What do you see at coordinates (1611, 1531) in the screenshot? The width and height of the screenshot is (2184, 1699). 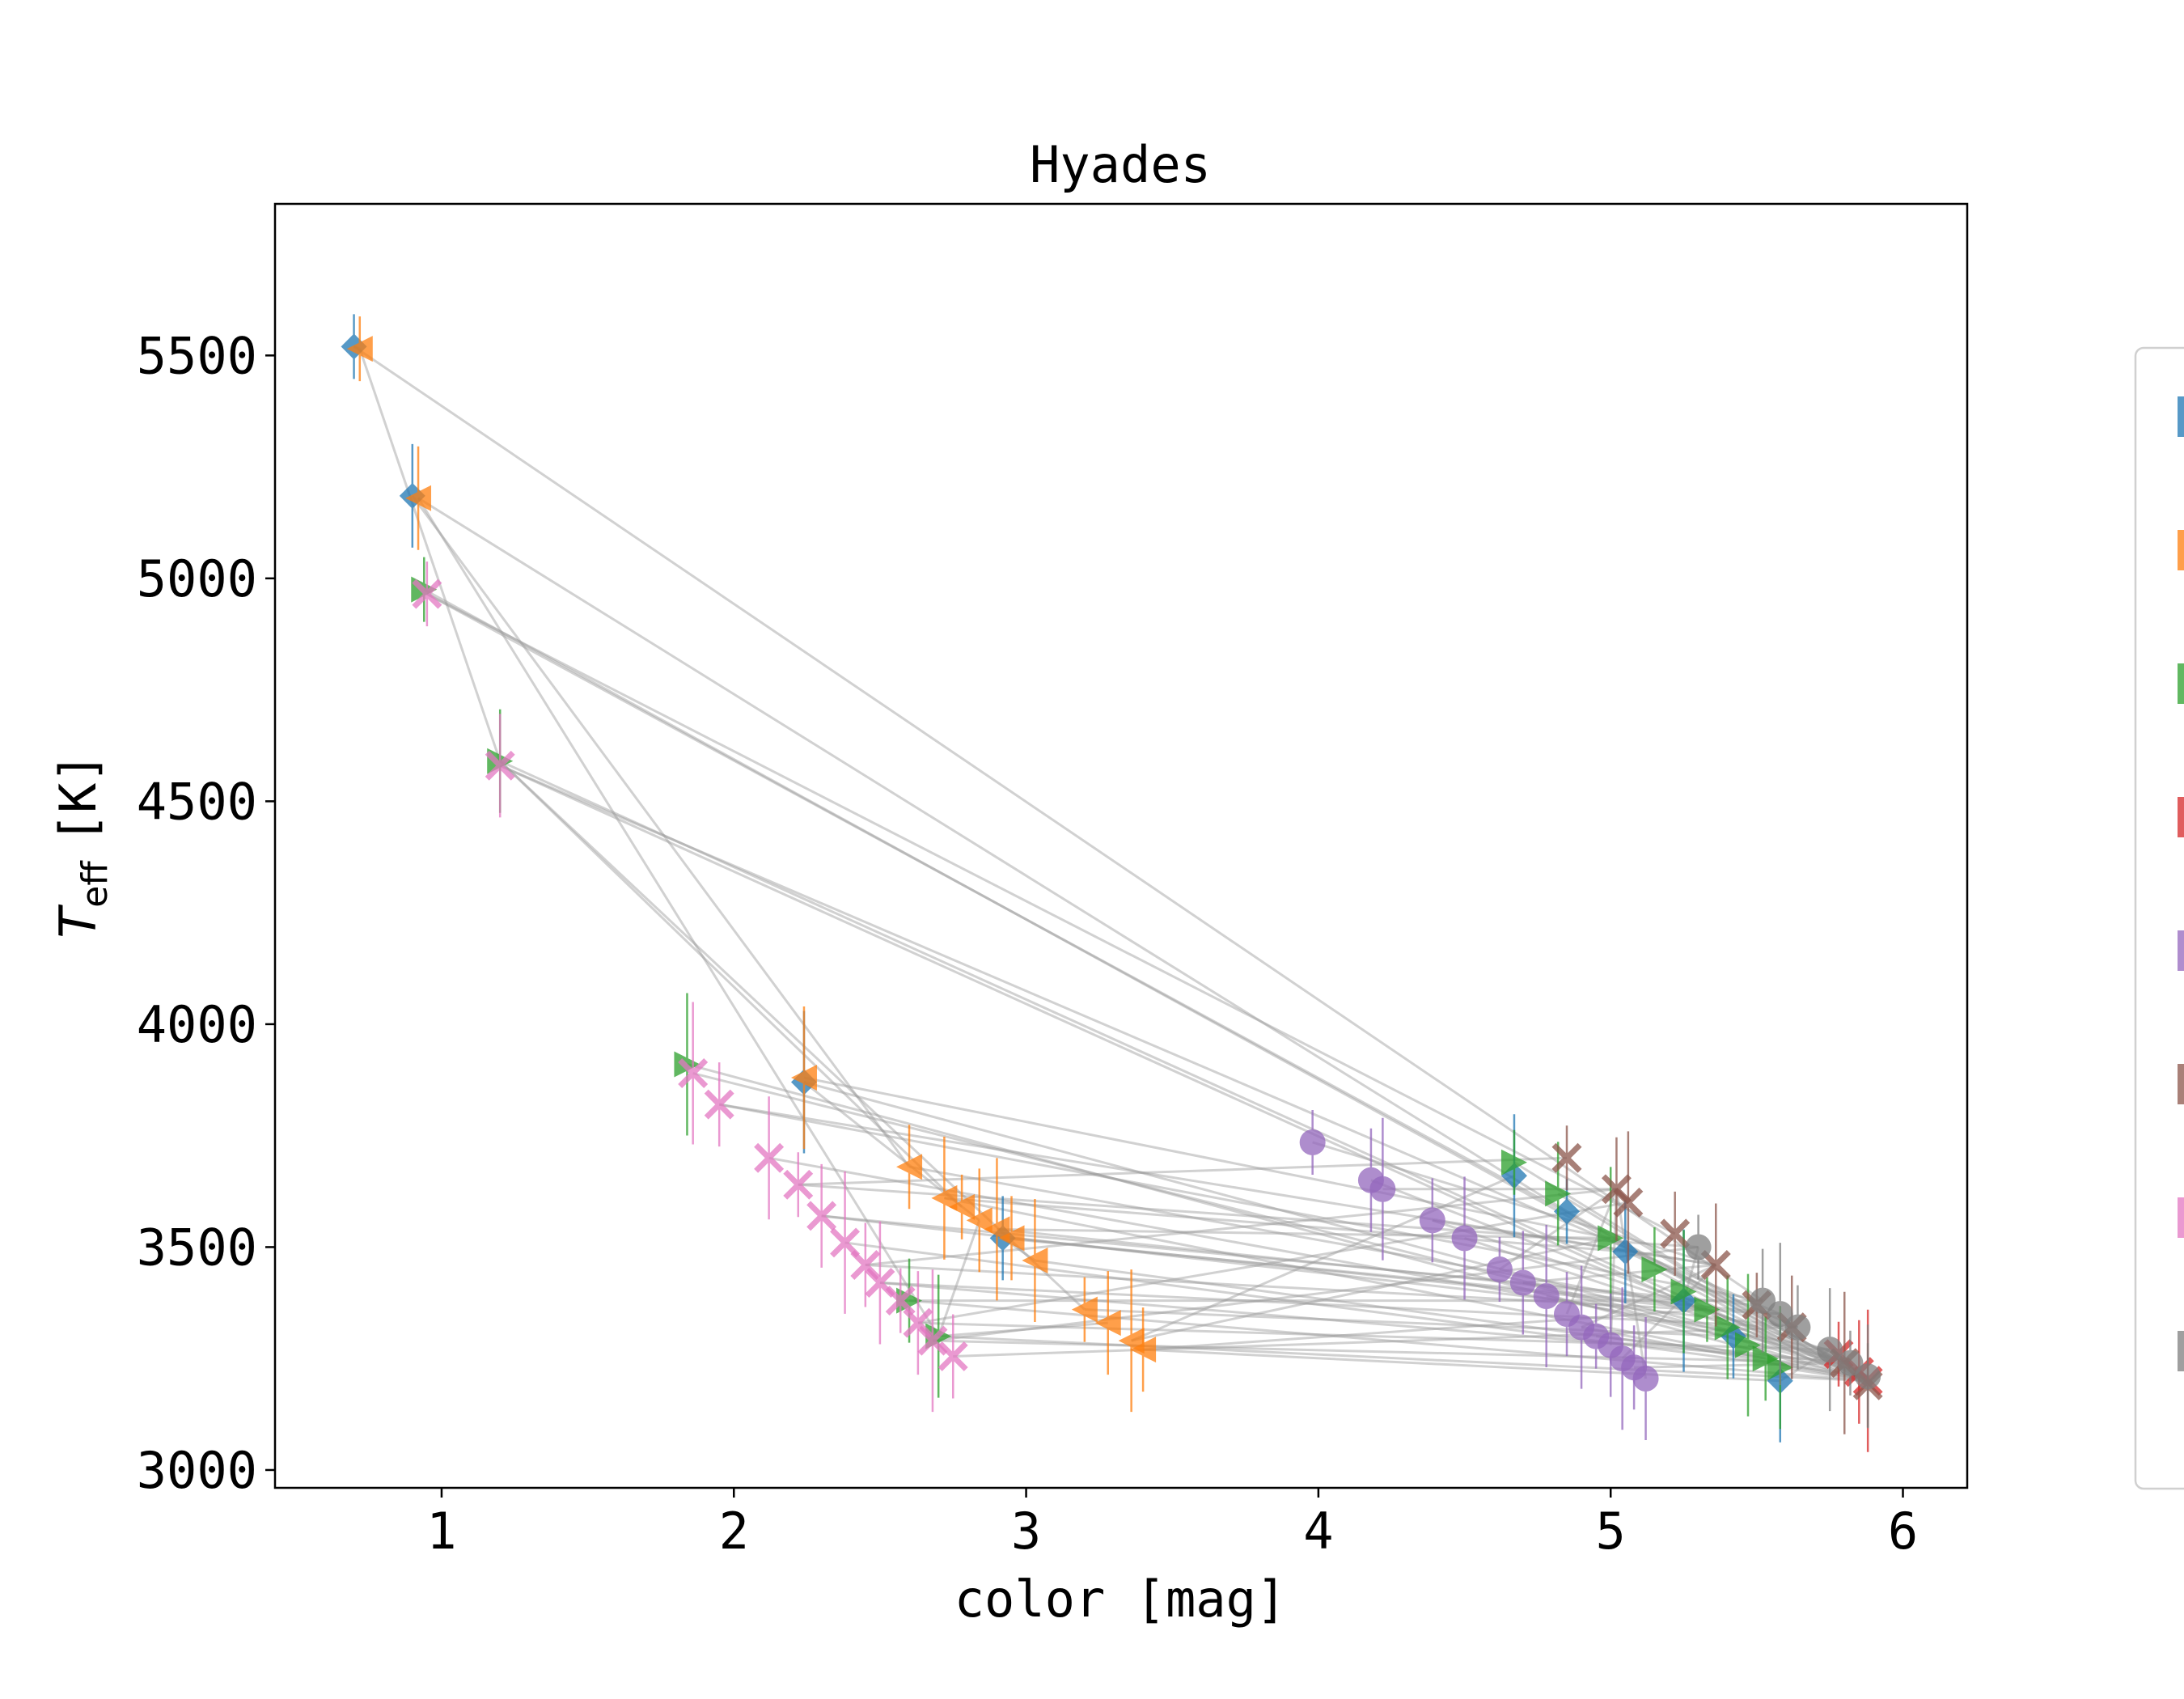 I see `x-tick-label: 5` at bounding box center [1611, 1531].